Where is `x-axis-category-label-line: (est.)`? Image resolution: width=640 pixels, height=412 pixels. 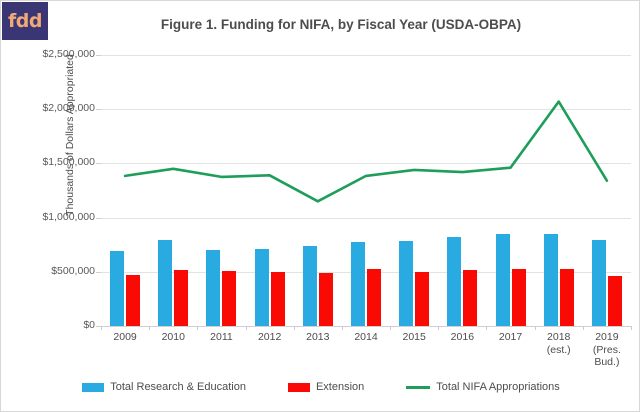
x-axis-category-label-line: (est.) is located at coordinates (558, 349).